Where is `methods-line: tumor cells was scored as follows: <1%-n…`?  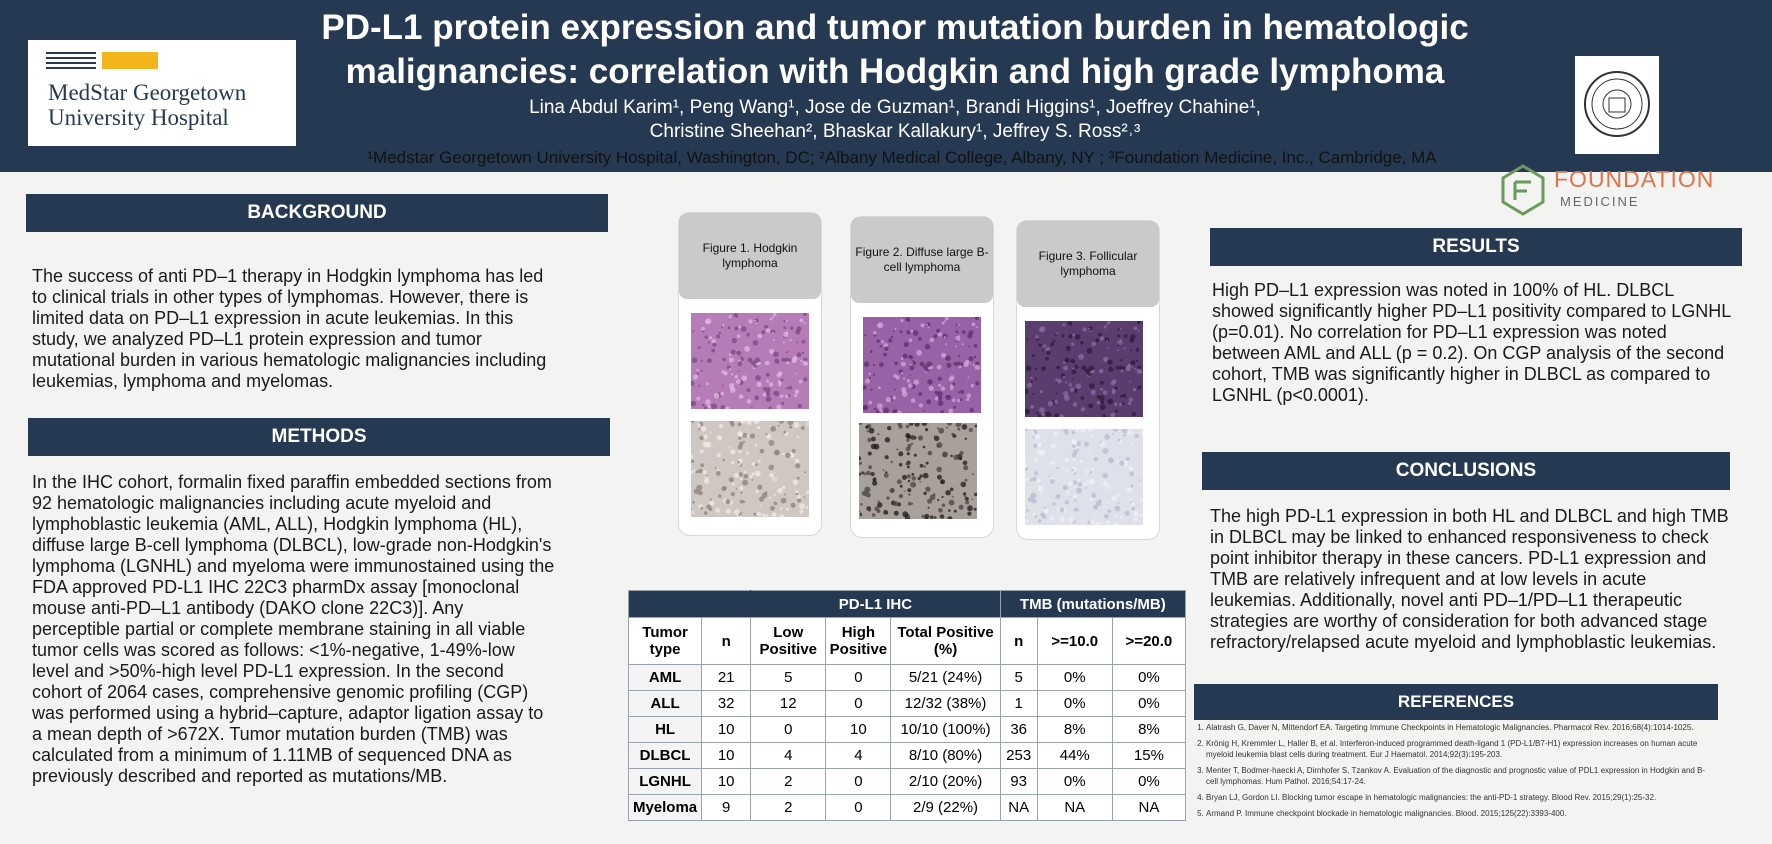 methods-line: tumor cells was scored as follows: <1%-n… is located at coordinates (273, 650).